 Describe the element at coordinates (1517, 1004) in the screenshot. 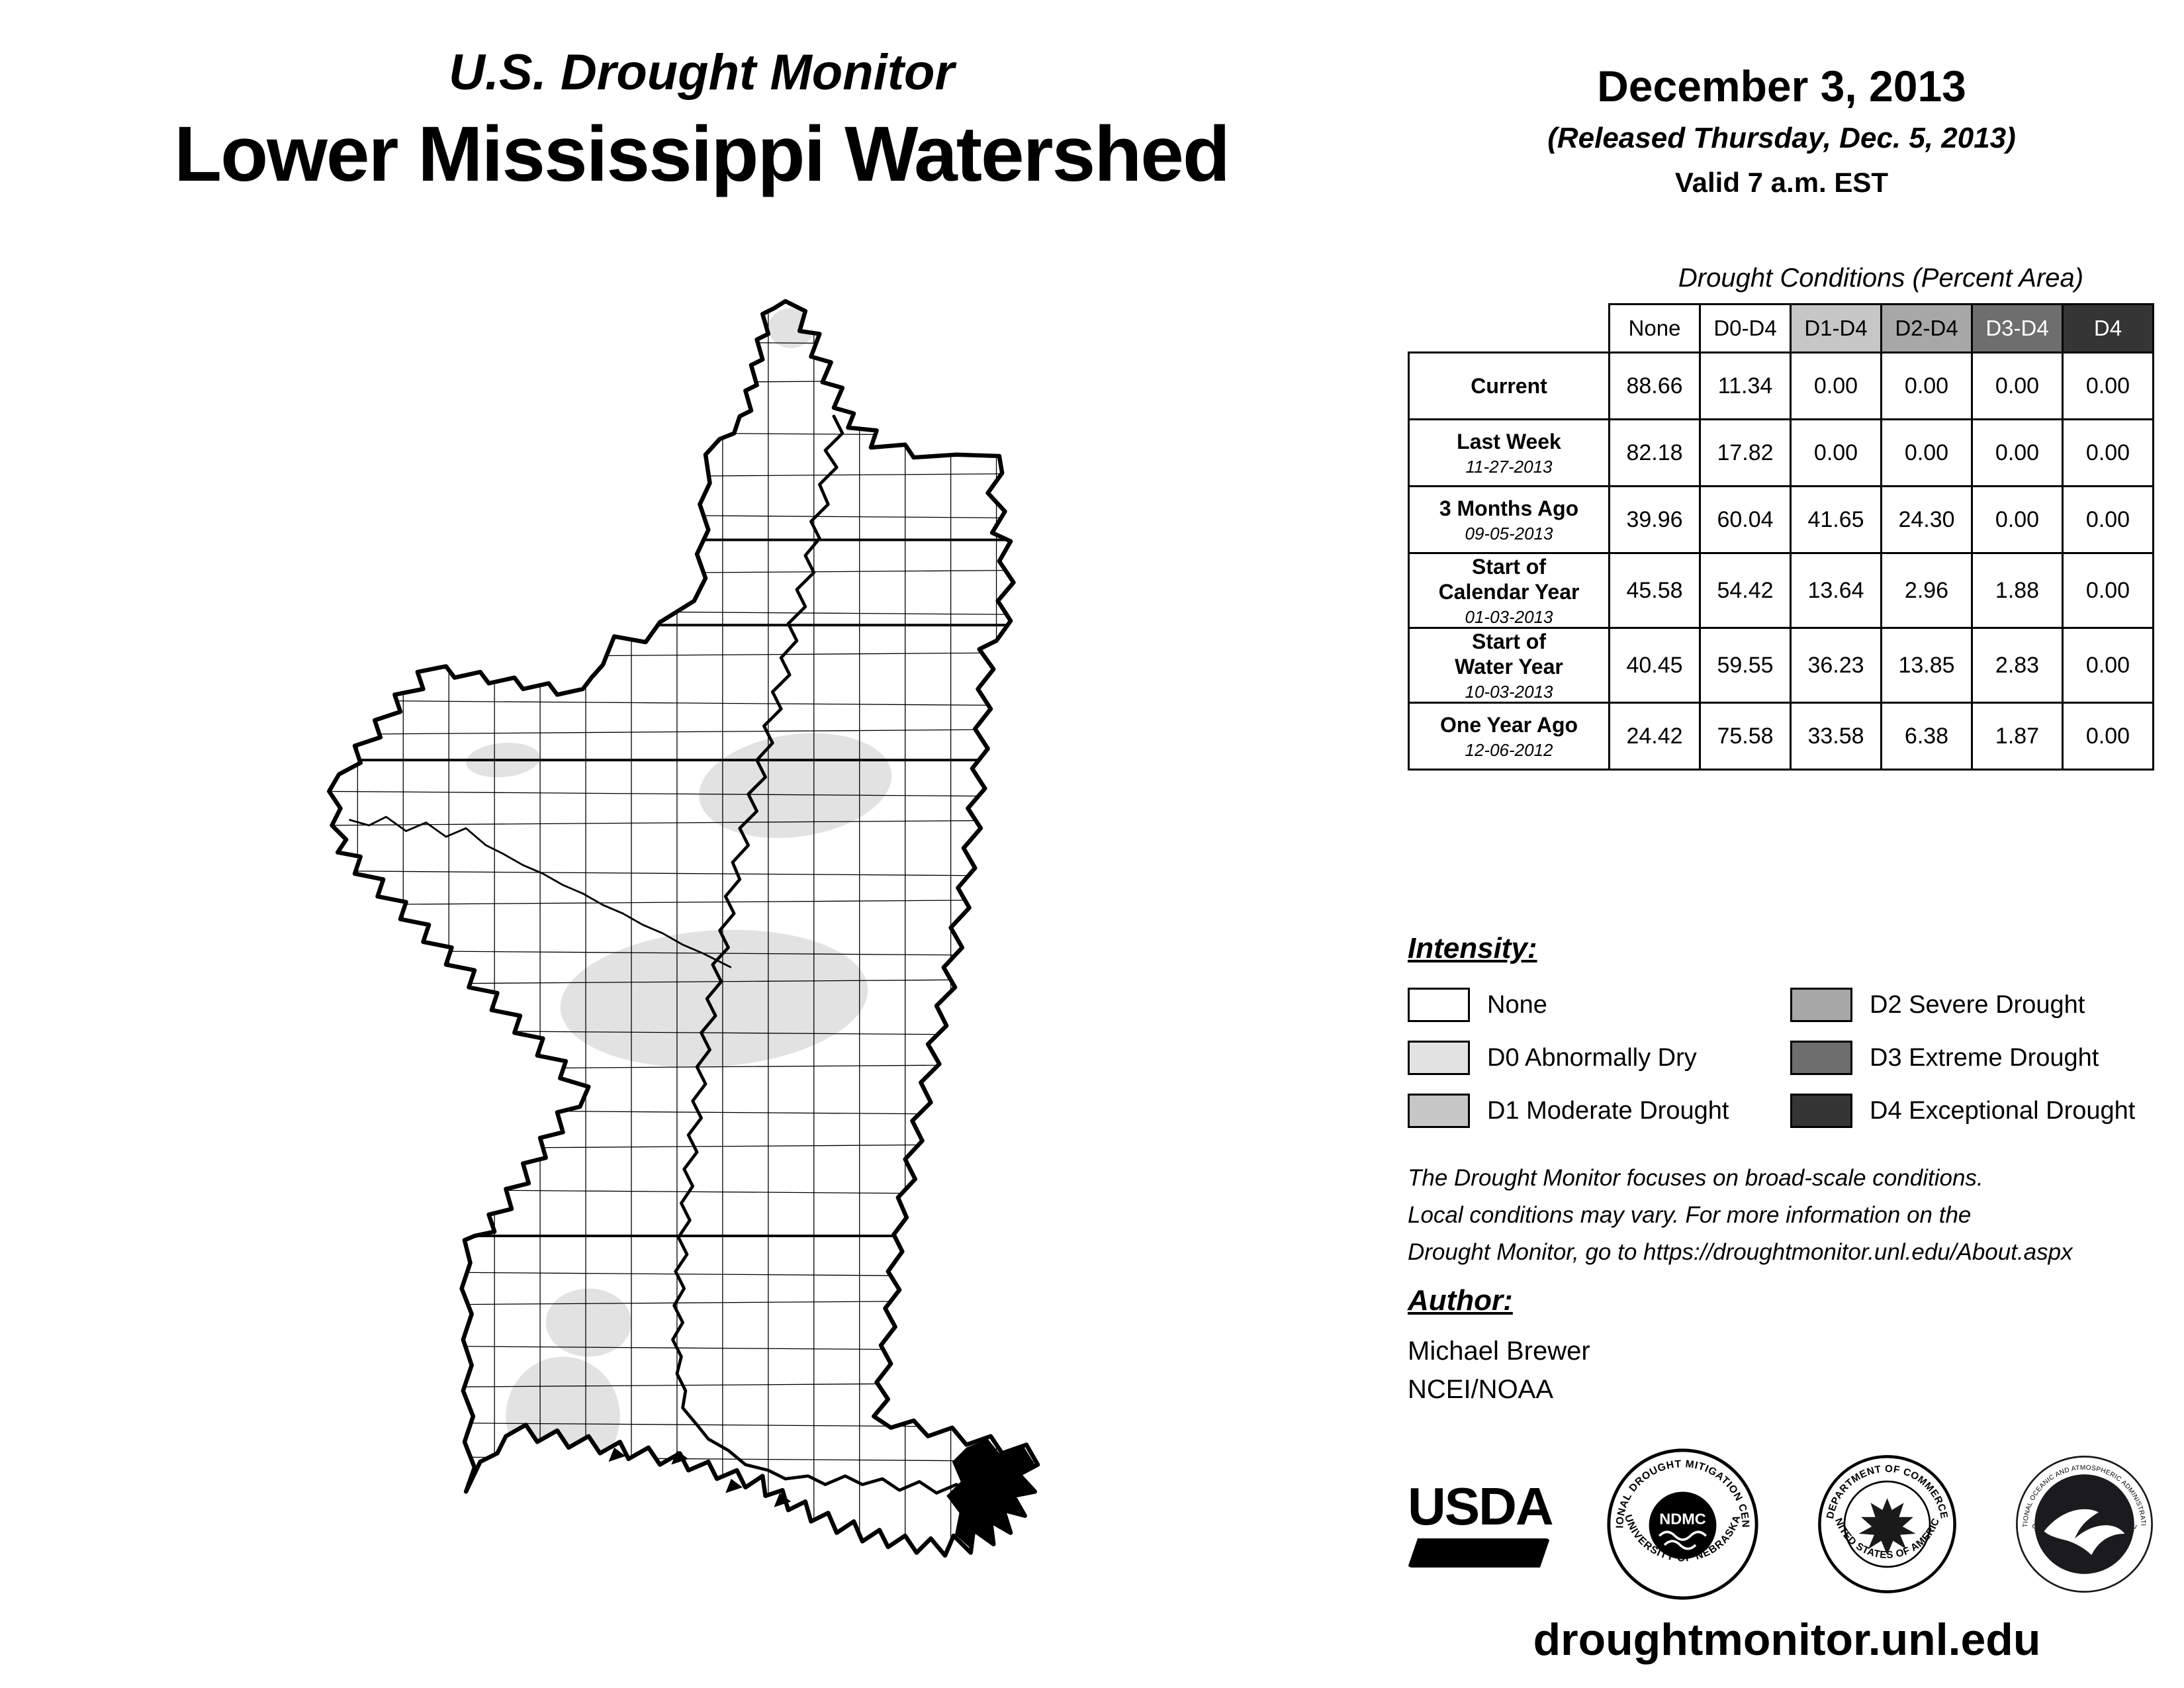

I see `legend-label: None` at that location.